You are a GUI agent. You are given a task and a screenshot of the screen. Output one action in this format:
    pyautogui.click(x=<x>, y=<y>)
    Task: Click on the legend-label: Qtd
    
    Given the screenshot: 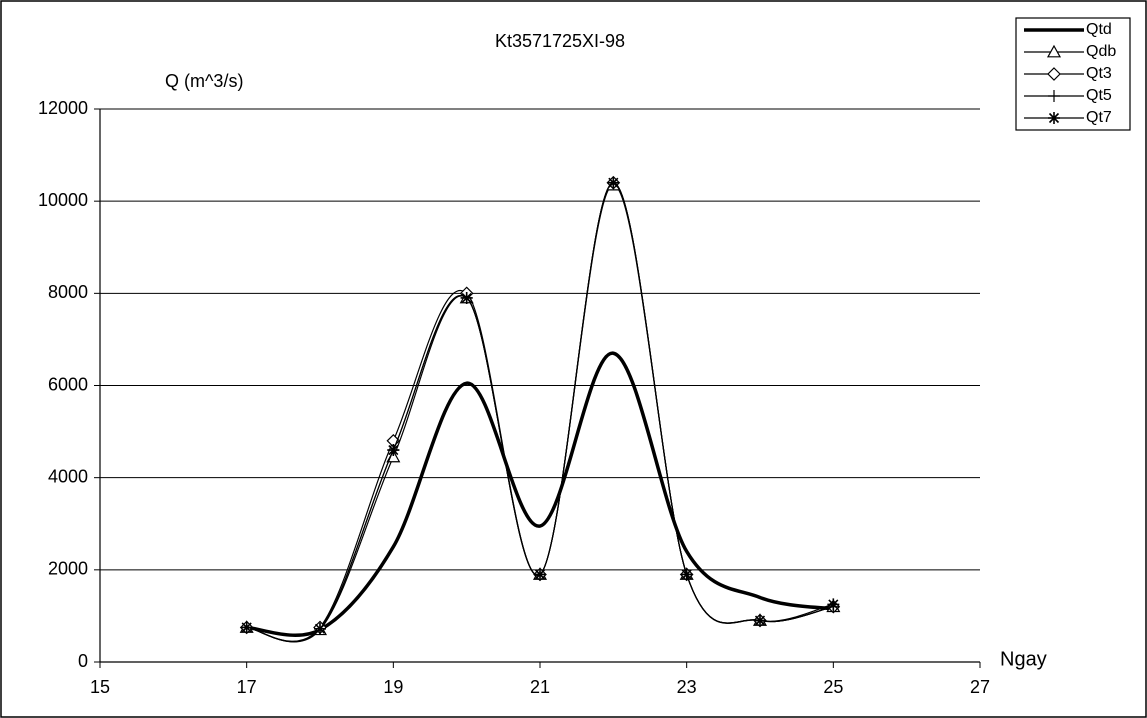 What is the action you would take?
    pyautogui.click(x=1099, y=29)
    